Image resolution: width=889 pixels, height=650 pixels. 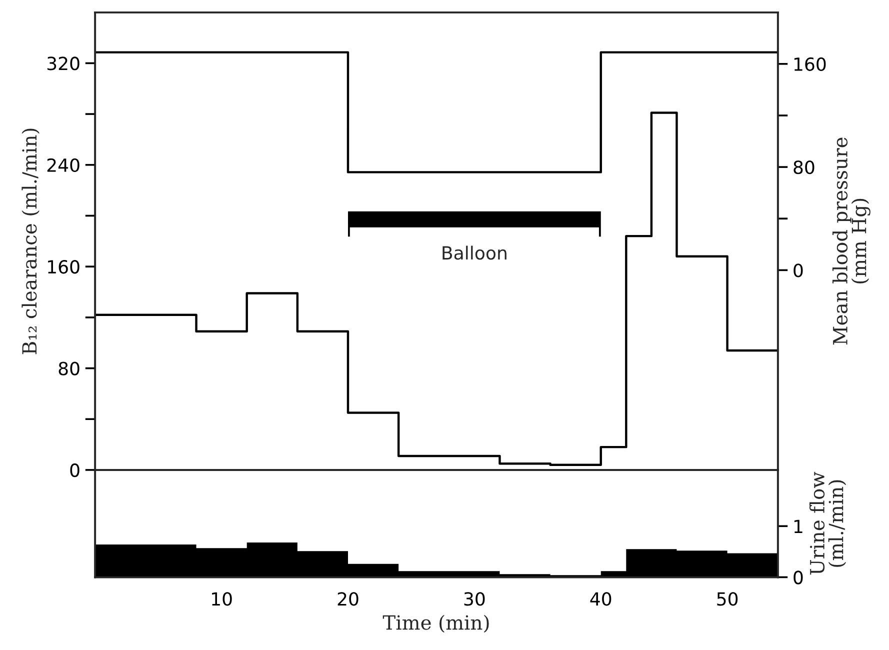 I want to click on annotation: Balloon, so click(x=474, y=253).